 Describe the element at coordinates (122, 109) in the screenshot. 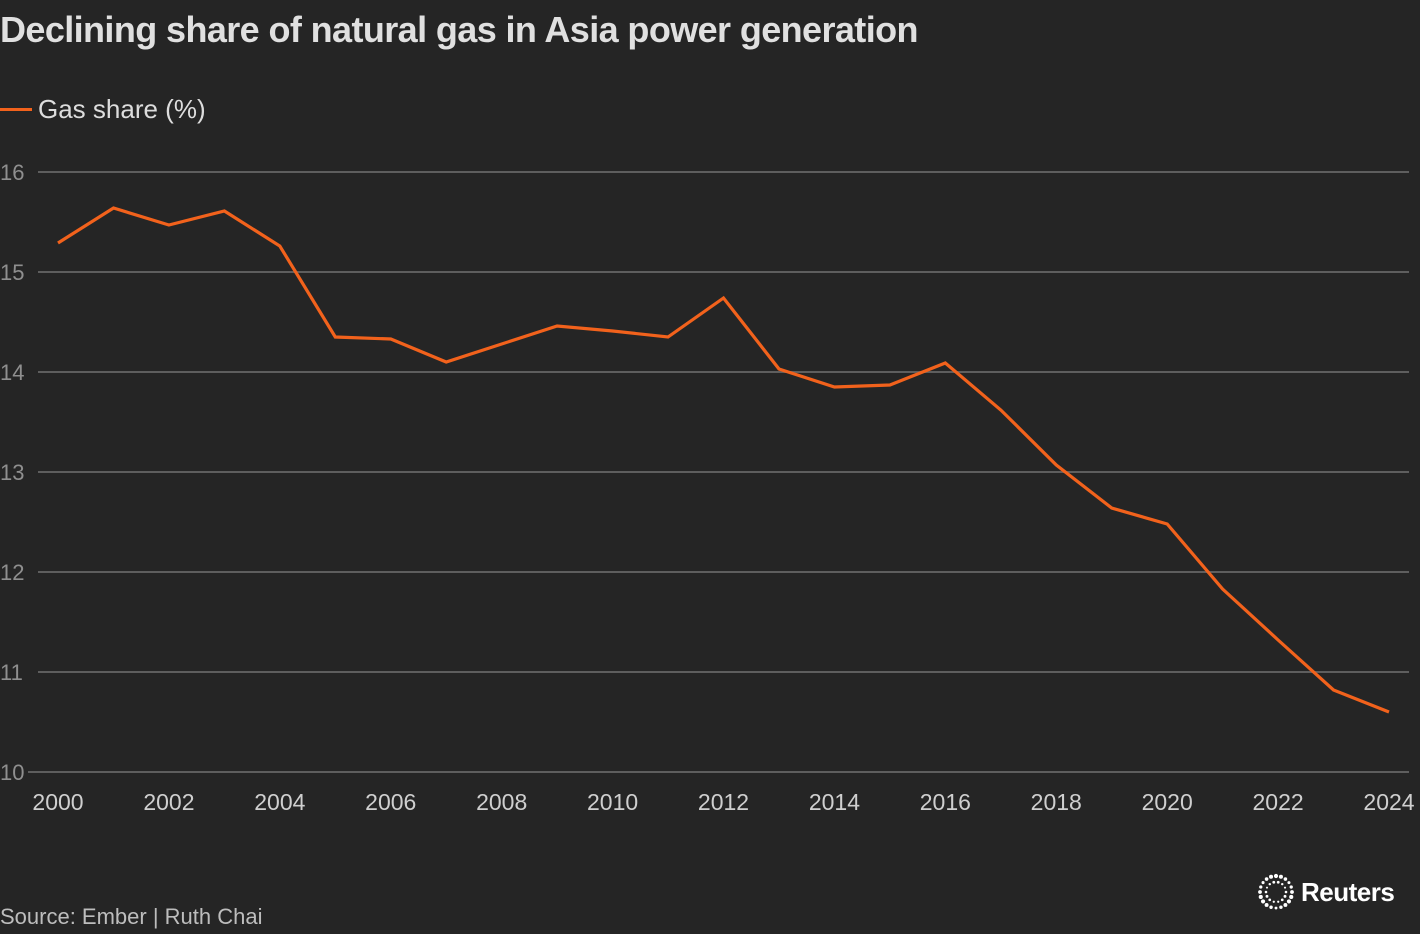

I see `legend-label-gas-share: Gas share (%)` at that location.